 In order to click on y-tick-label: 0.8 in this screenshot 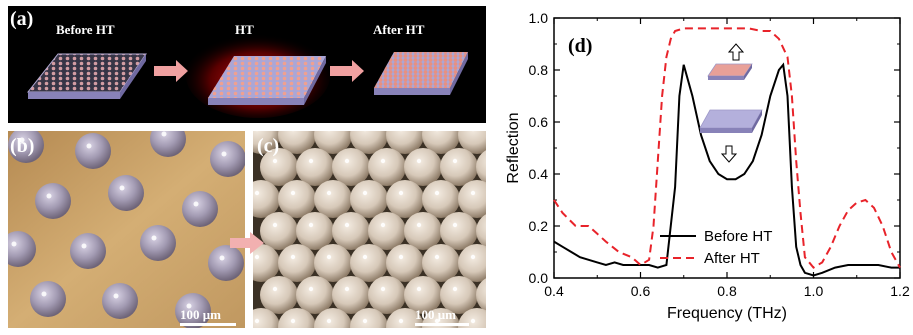, I will do `click(539, 70)`.